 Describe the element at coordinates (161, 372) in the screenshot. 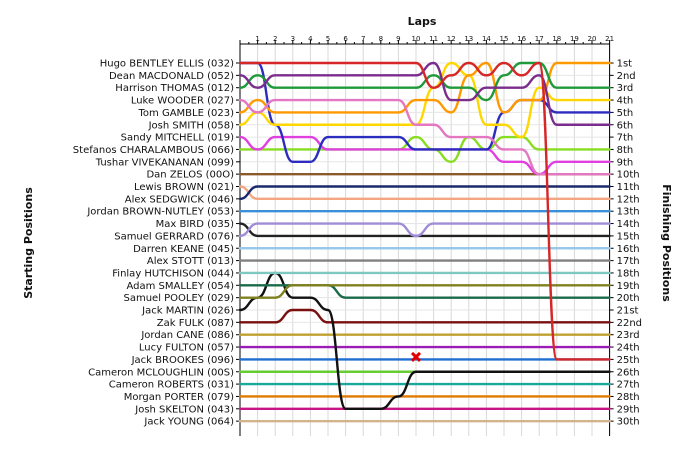

I see `starting-driver-label: Cameron MCLOUGHLIN (00S)` at that location.